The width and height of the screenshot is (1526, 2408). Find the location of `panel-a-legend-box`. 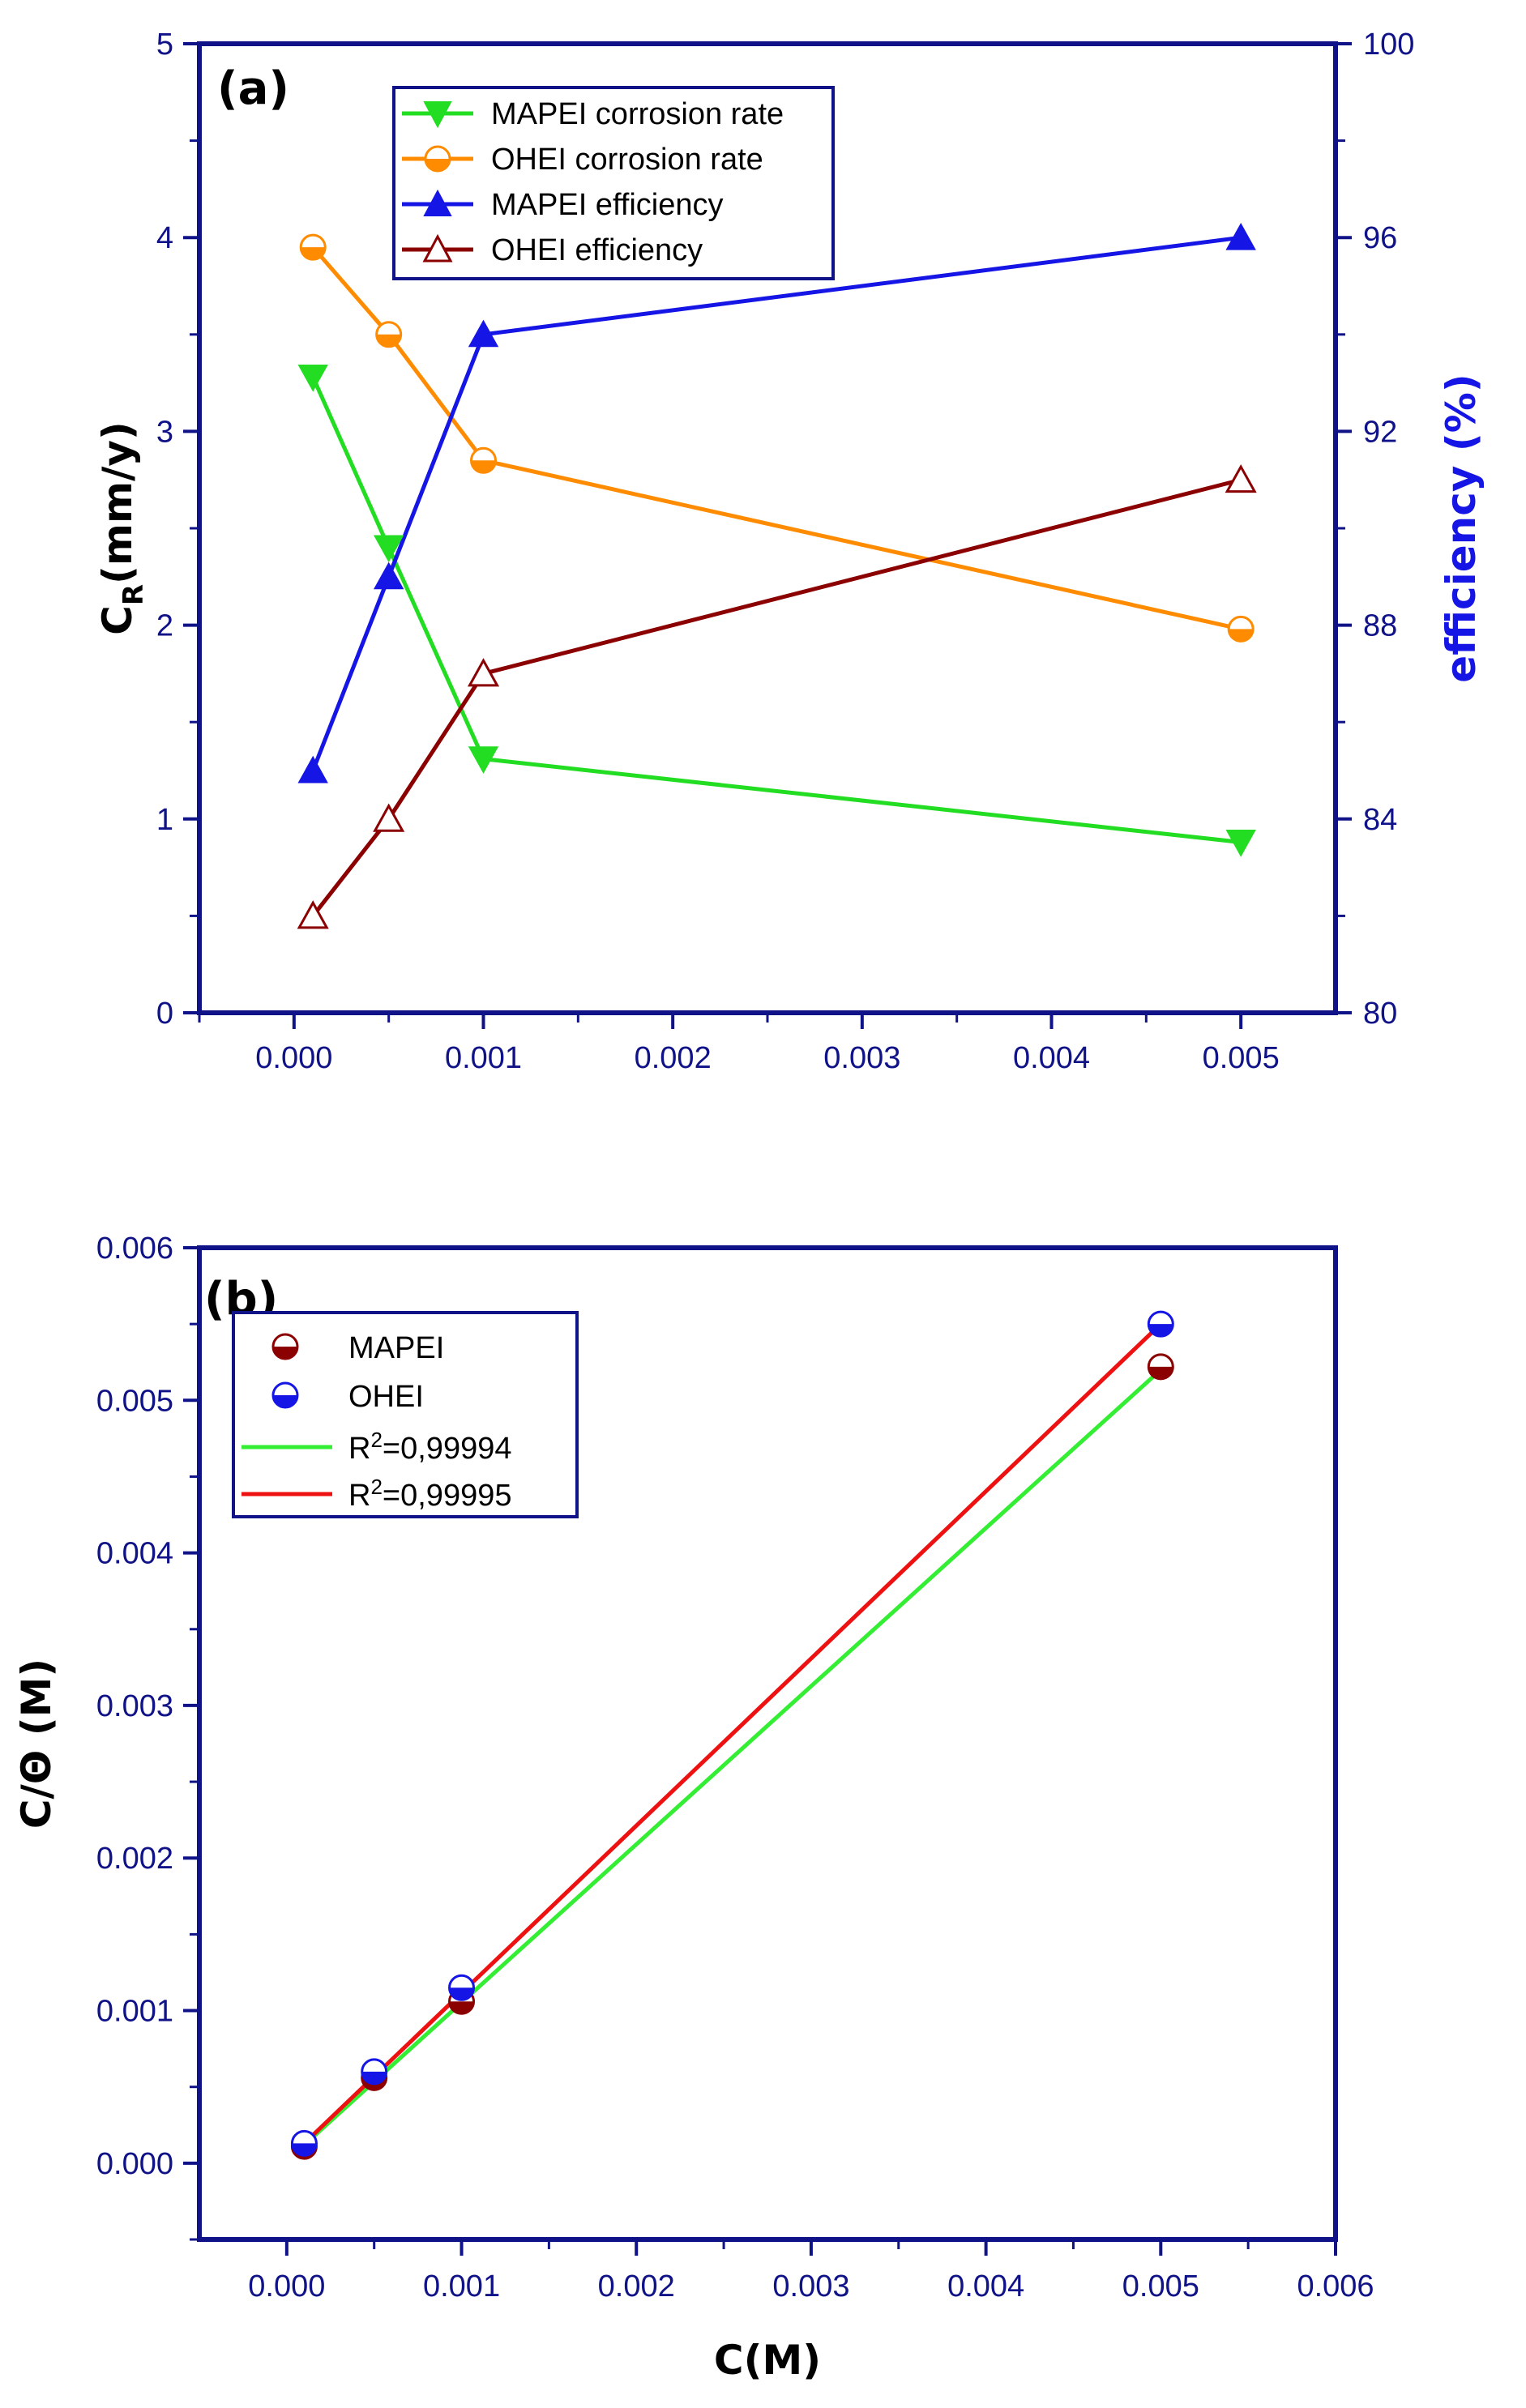

panel-a-legend-box is located at coordinates (613, 183).